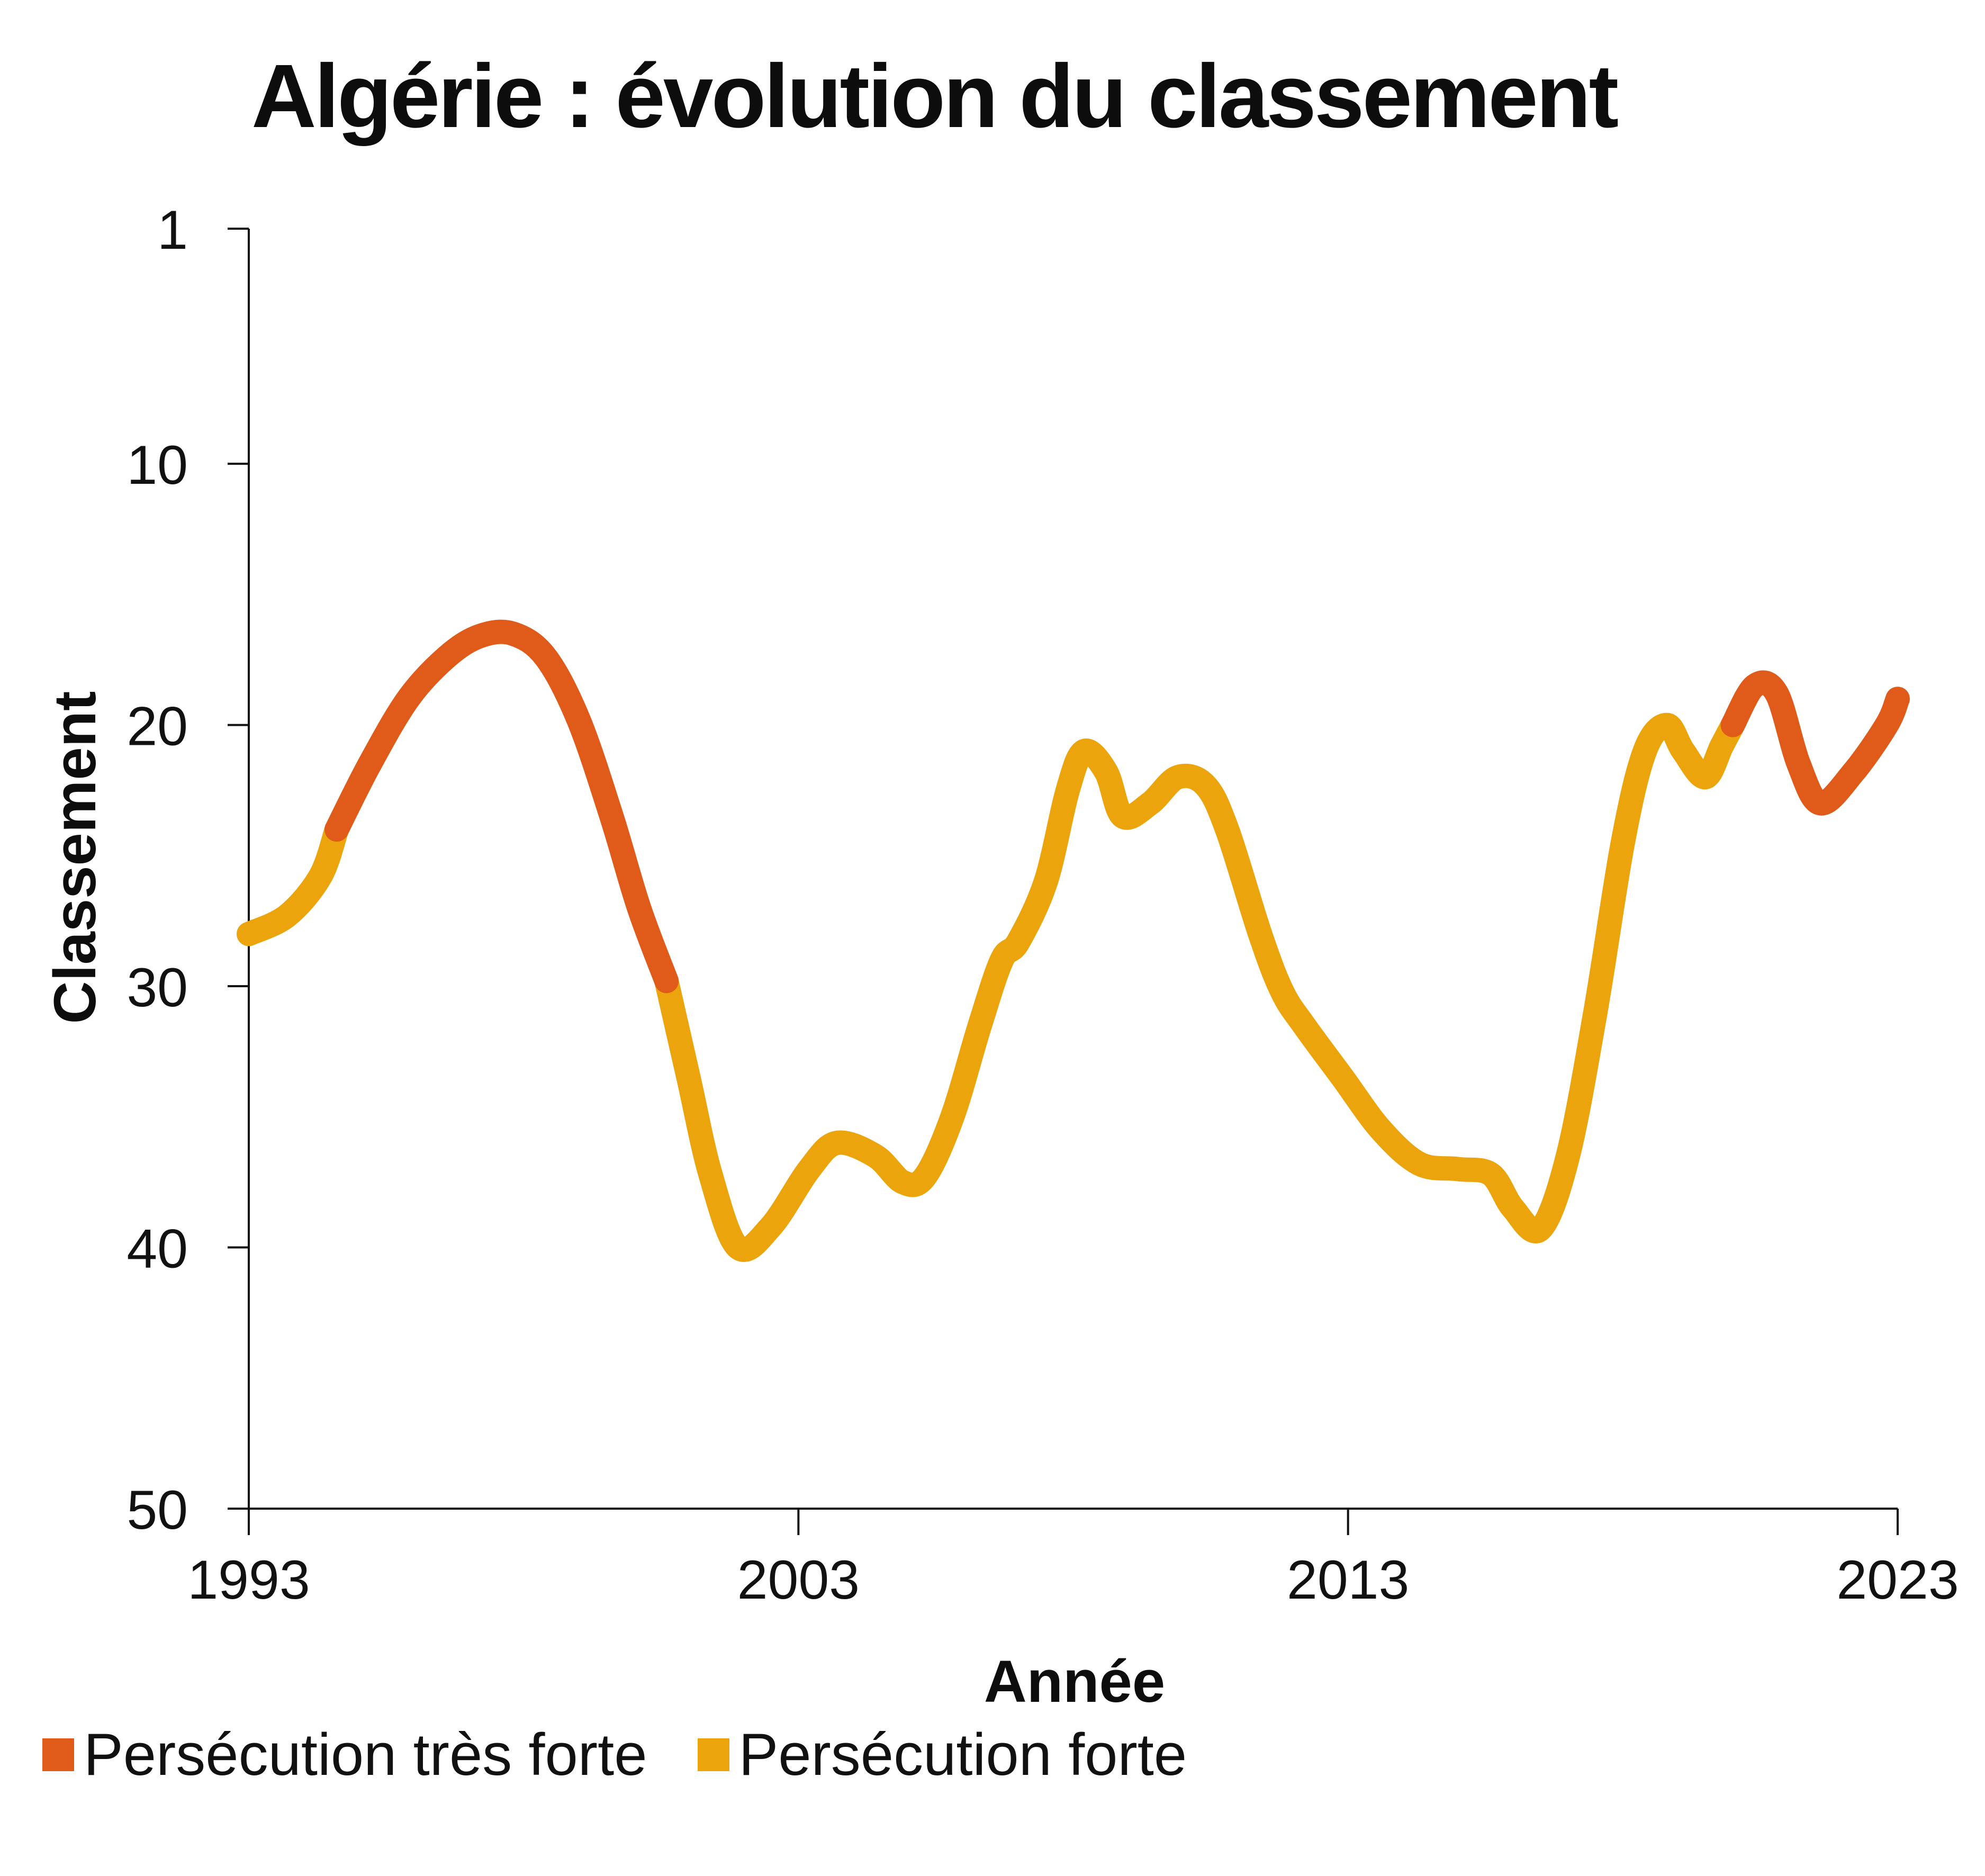  I want to click on y-tick-label: 30, so click(157, 988).